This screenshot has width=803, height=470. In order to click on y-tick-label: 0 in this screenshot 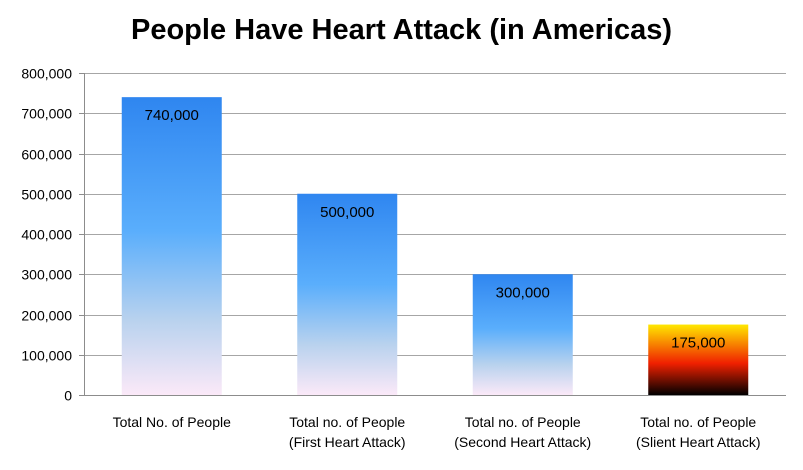, I will do `click(68, 396)`.